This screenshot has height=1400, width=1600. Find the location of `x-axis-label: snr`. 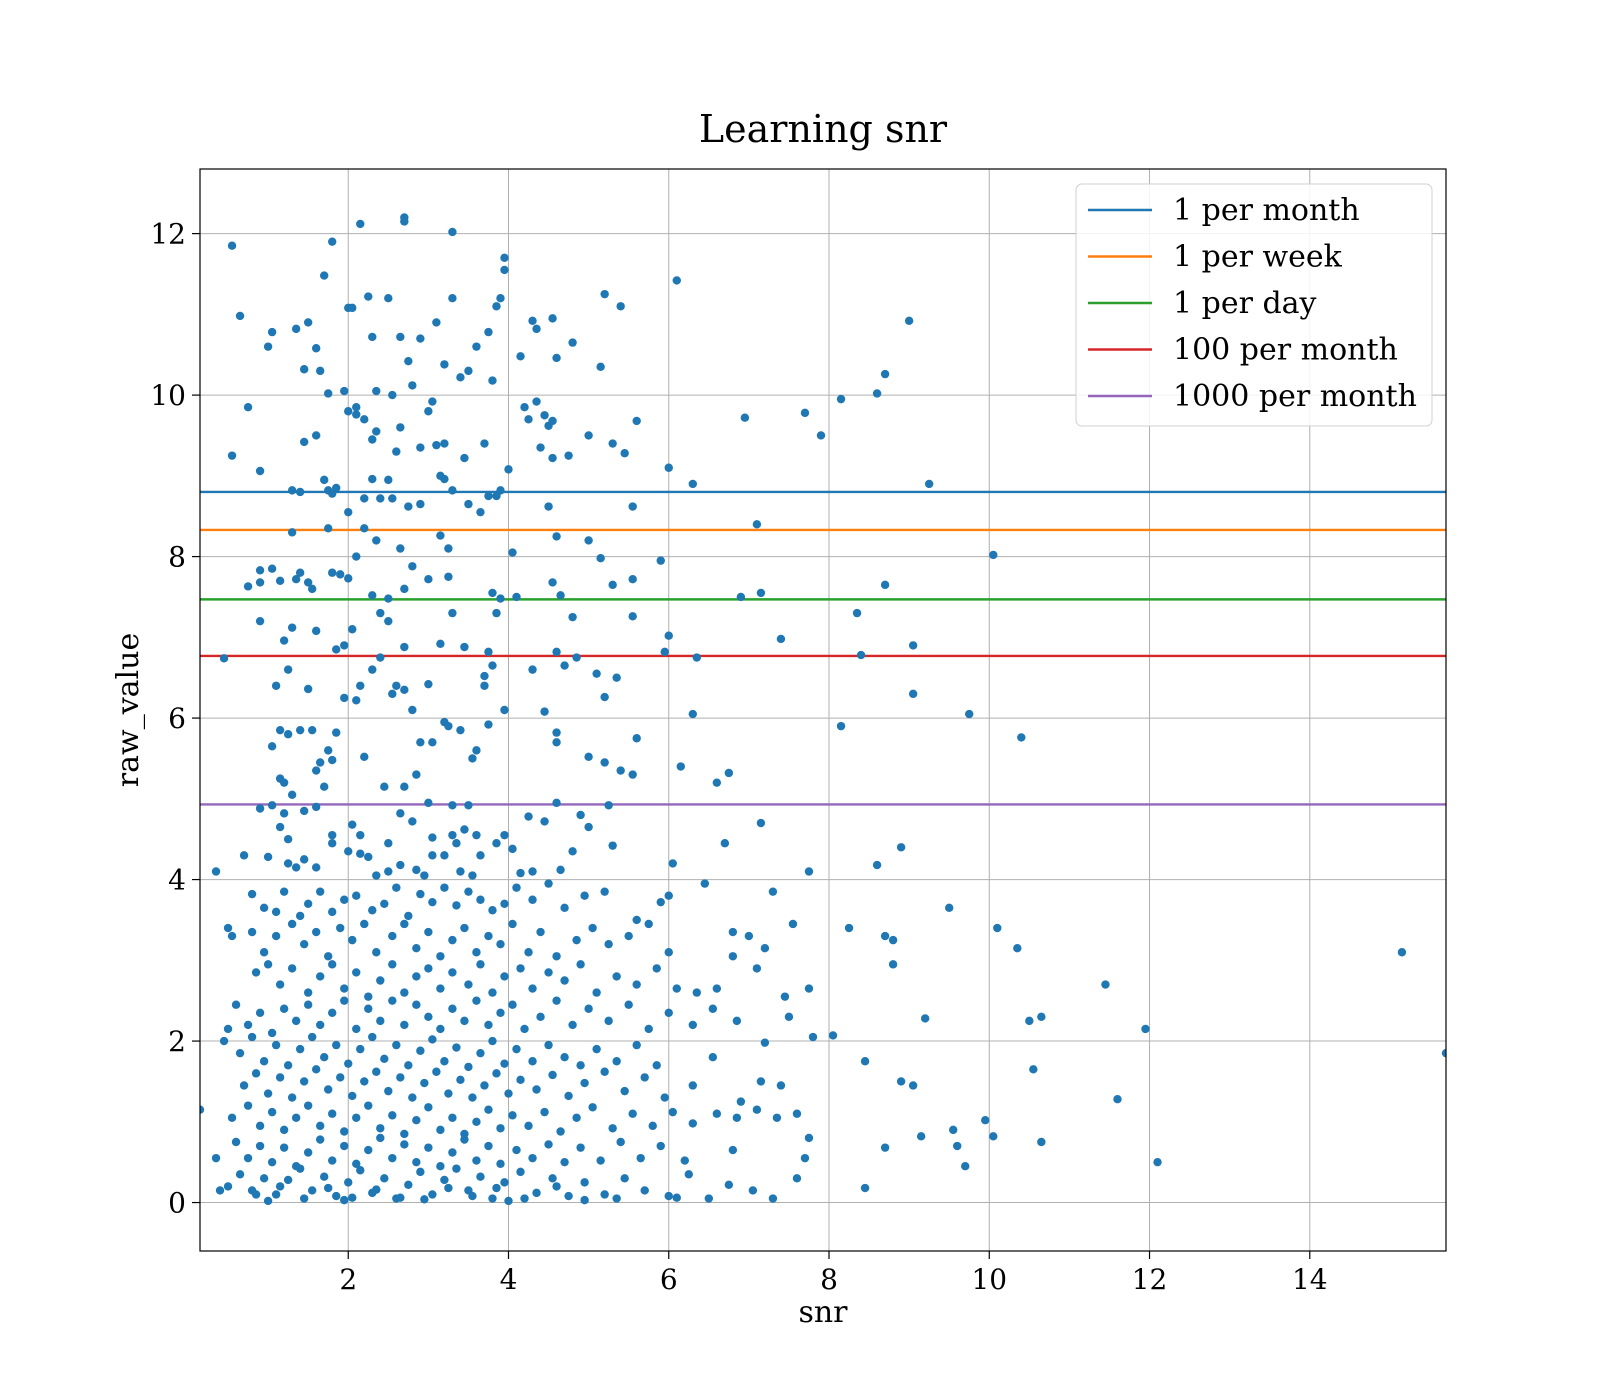

x-axis-label: snr is located at coordinates (823, 1312).